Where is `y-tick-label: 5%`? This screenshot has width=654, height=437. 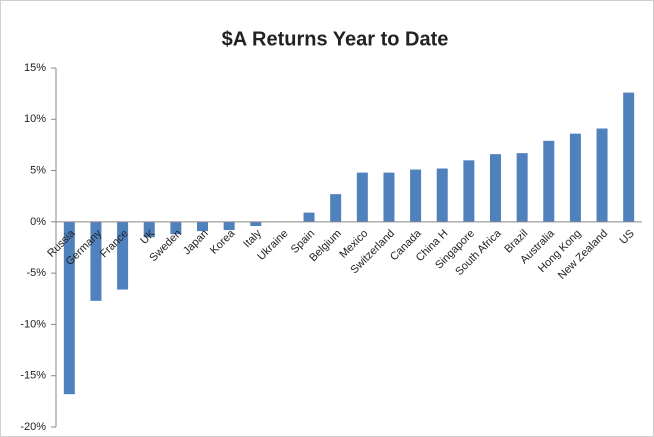 y-tick-label: 5% is located at coordinates (38, 170).